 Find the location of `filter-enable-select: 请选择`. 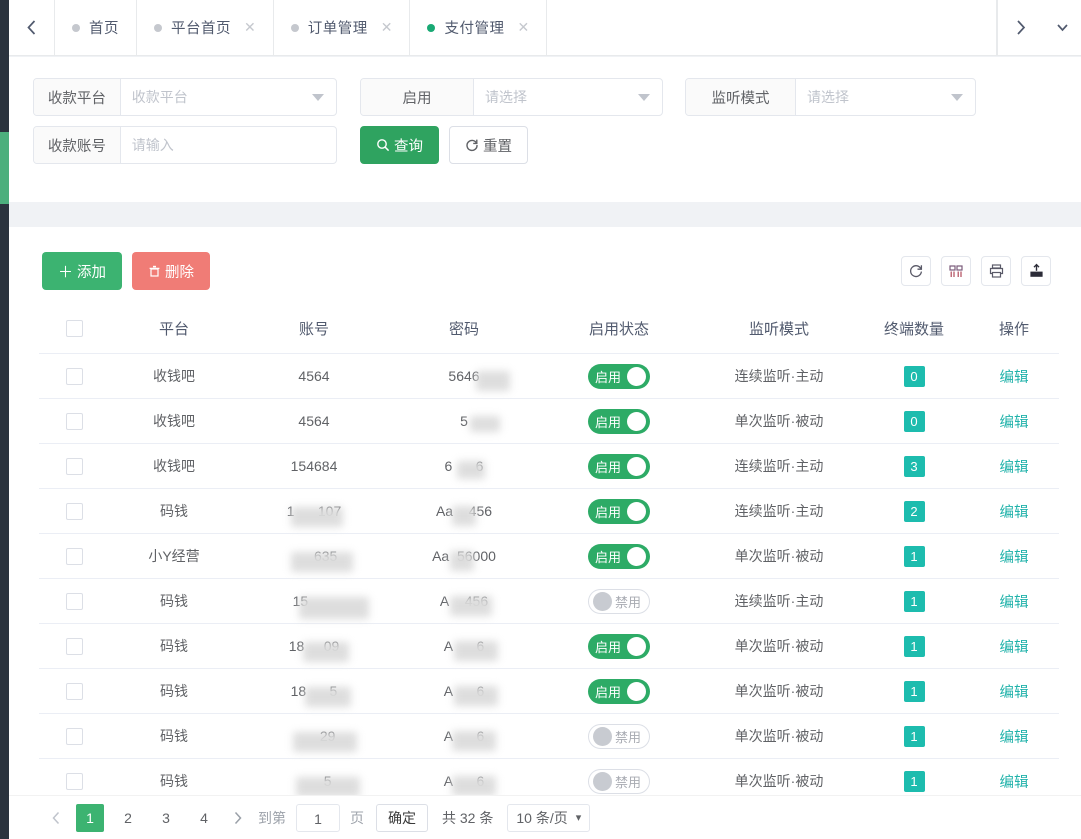

filter-enable-select: 请选择 is located at coordinates (568, 97).